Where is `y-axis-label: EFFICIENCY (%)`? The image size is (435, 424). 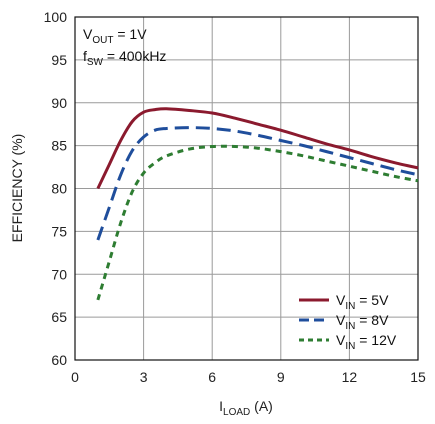
y-axis-label: EFFICIENCY (%) is located at coordinates (17, 188).